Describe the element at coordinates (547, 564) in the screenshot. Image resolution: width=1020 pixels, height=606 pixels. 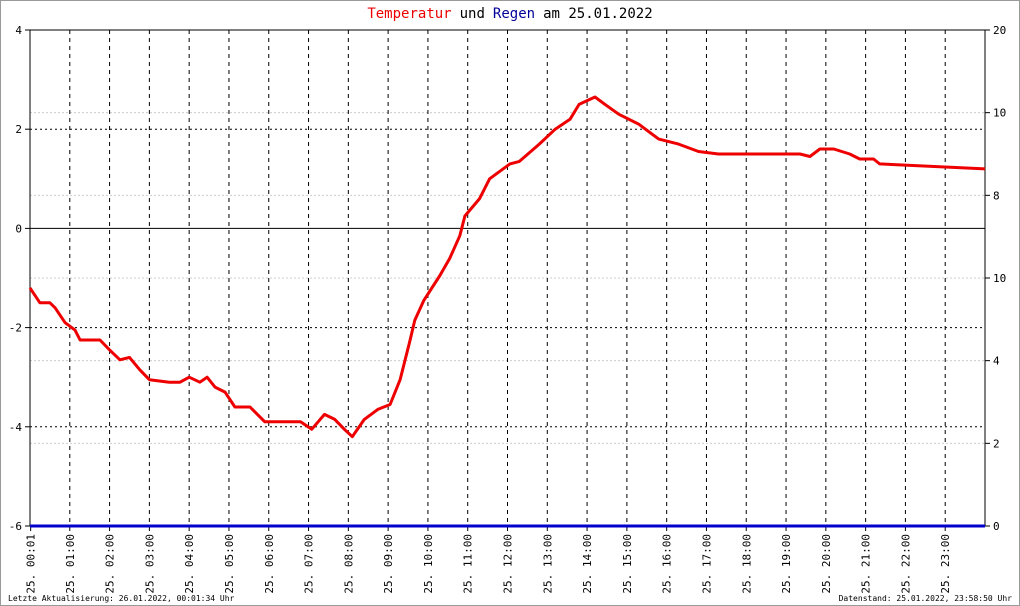
I see `x-tick-label: 25. 13:00` at that location.